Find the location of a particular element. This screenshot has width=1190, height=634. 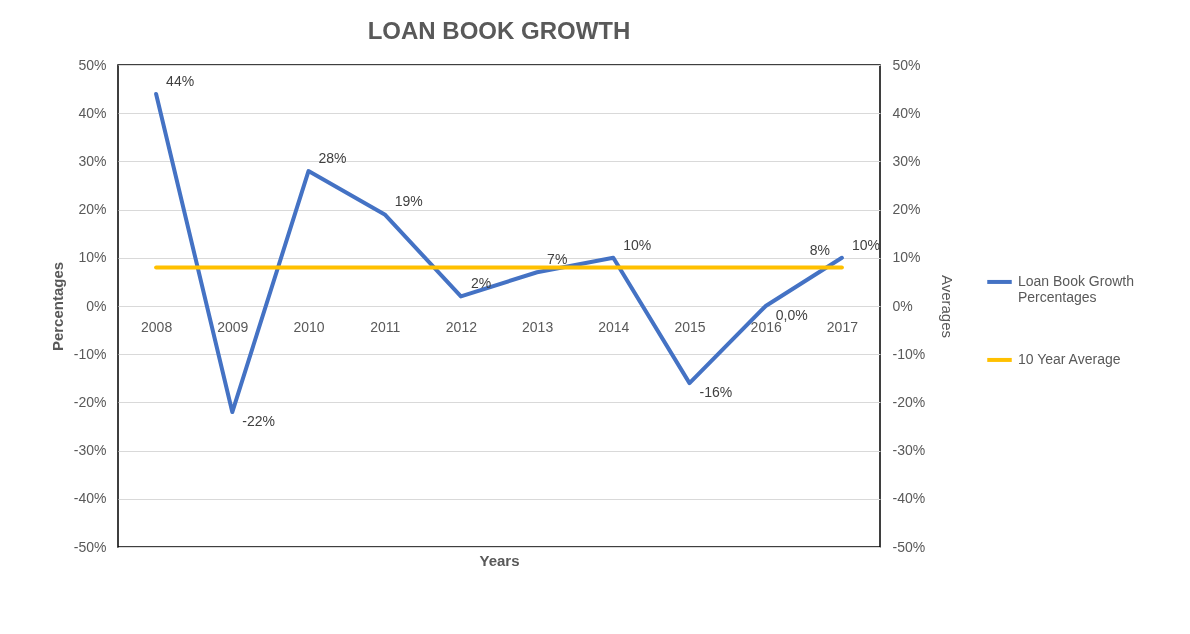

y-tick-label: 20% is located at coordinates (92, 209).